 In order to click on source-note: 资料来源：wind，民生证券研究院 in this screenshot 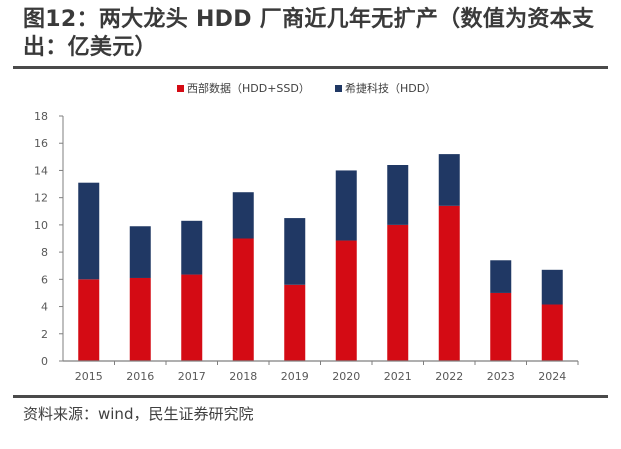, I will do `click(138, 414)`.